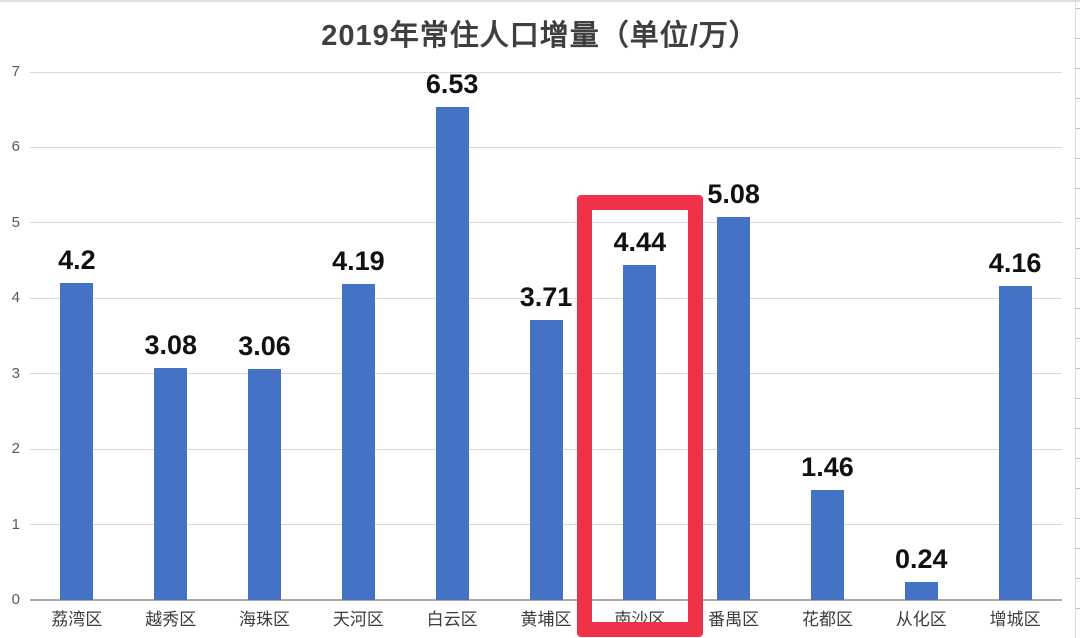 The height and width of the screenshot is (638, 1080). What do you see at coordinates (540, 1) in the screenshot?
I see `top-border-line` at bounding box center [540, 1].